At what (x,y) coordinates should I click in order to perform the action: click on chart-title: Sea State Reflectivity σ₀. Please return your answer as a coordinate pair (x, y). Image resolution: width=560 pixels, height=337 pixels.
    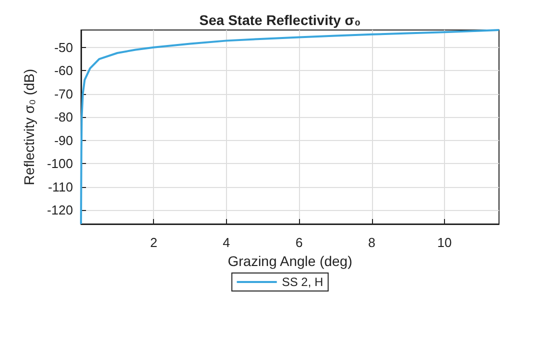
    Looking at the image, I should click on (280, 20).